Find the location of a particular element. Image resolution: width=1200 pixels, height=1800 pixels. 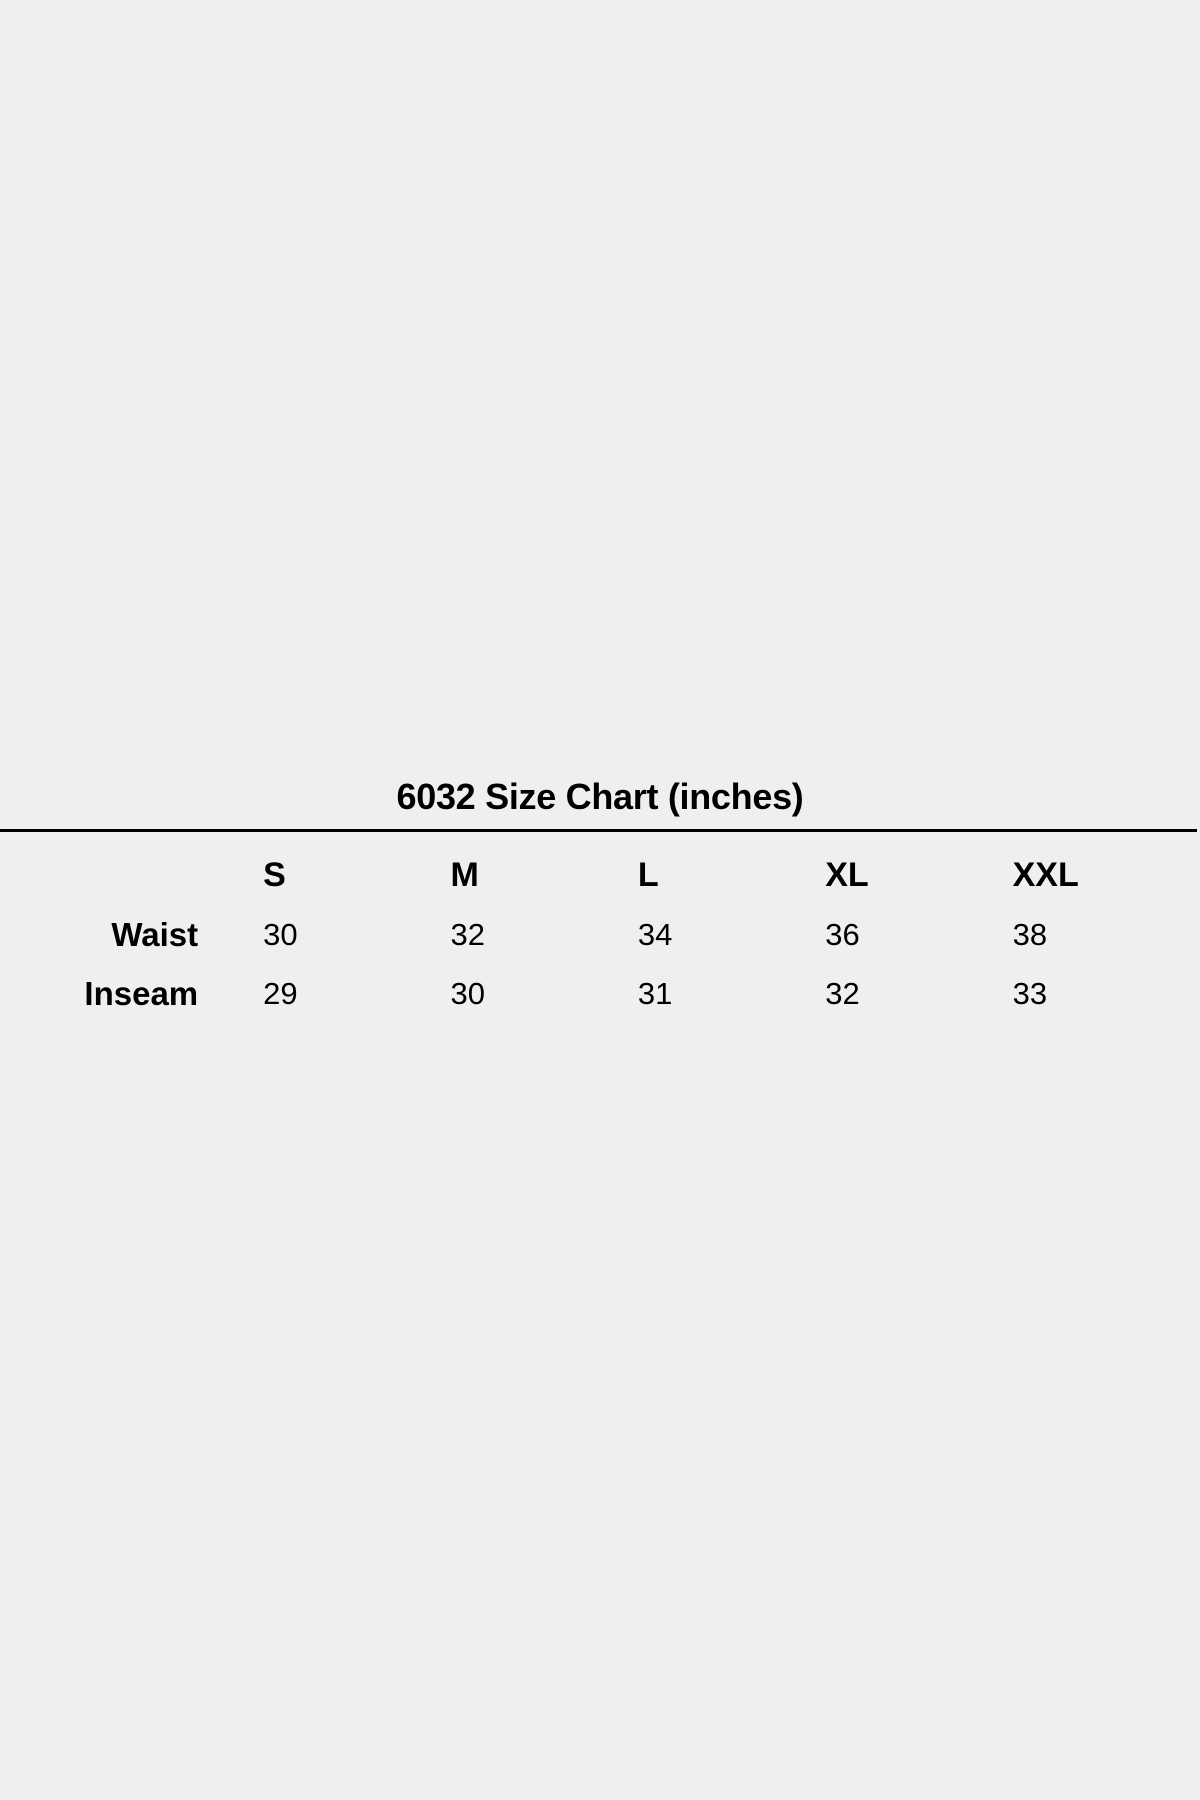

cell-waist-l: 34 is located at coordinates (655, 934).